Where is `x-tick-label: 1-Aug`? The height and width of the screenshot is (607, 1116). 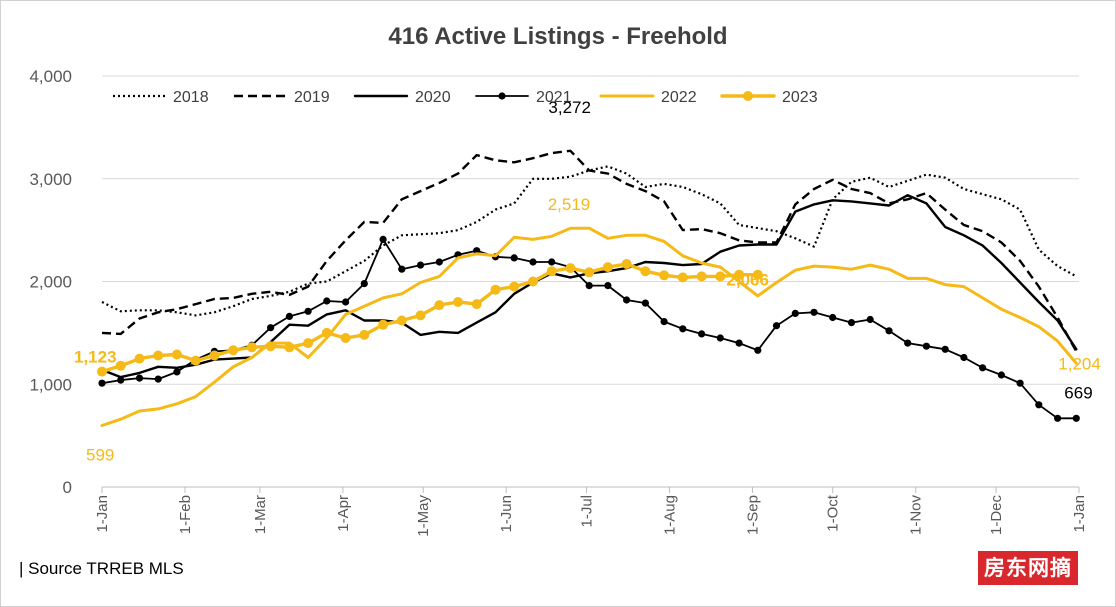 x-tick-label: 1-Aug is located at coordinates (669, 515).